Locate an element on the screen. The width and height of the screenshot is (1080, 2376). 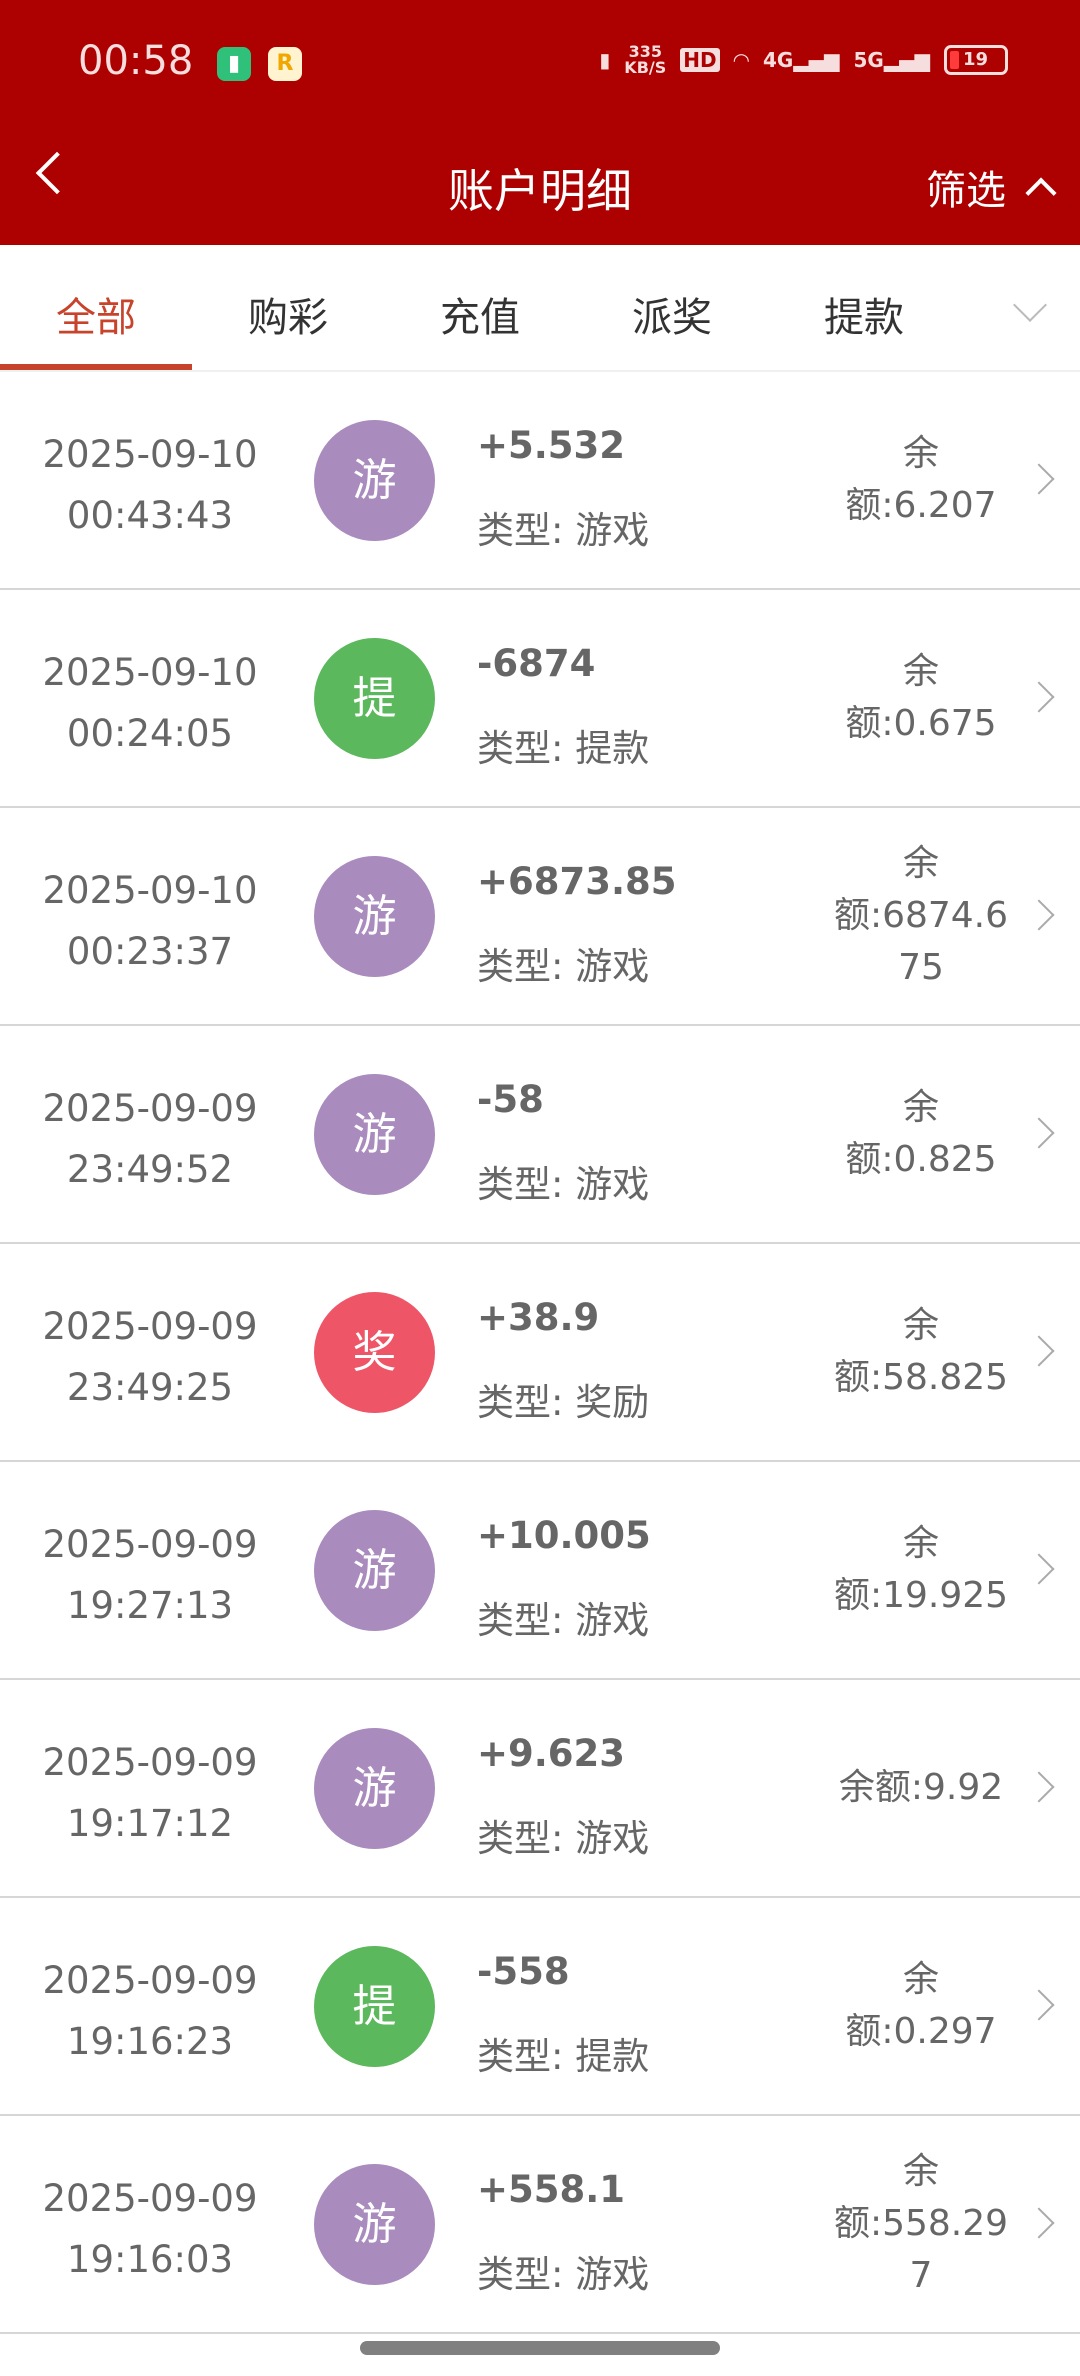
type-badge-icon: 奖 is located at coordinates (374, 1352).